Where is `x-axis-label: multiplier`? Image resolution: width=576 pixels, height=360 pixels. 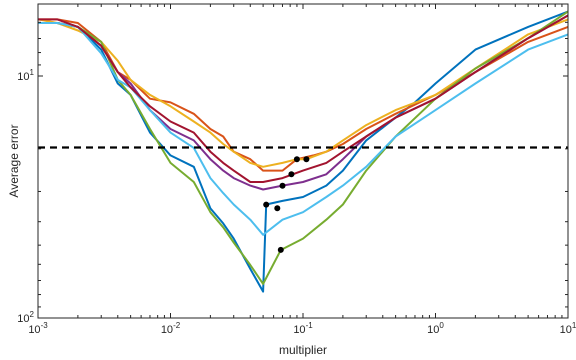
x-axis-label: multiplier is located at coordinates (303, 350).